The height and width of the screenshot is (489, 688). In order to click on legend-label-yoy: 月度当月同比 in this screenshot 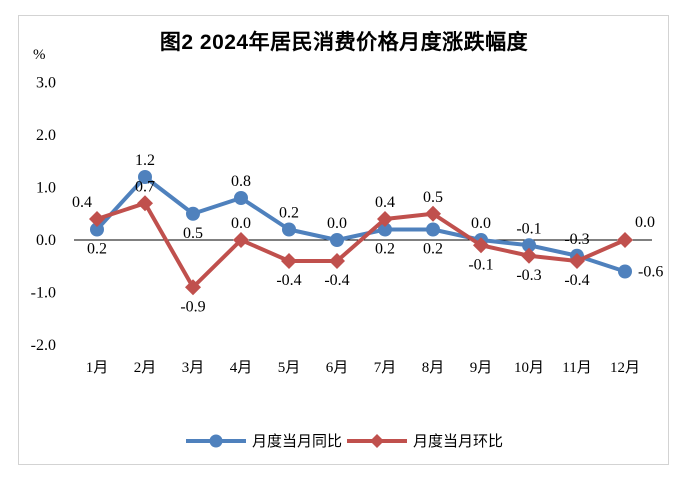, I will do `click(296, 442)`.